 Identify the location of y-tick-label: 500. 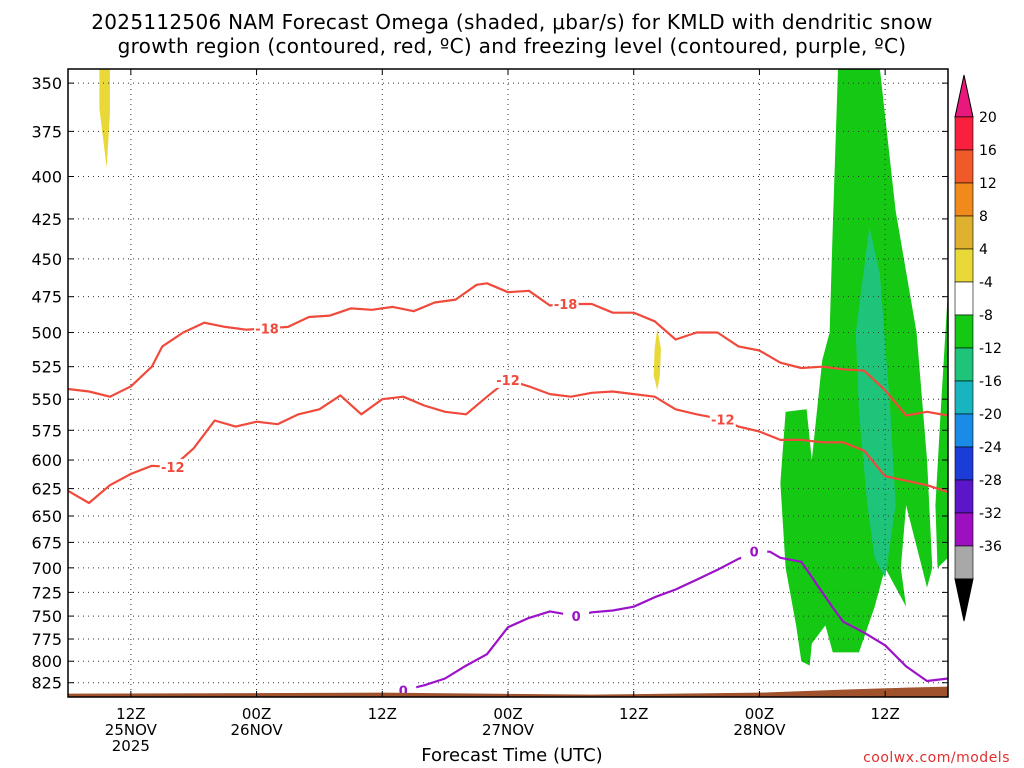
(46, 333).